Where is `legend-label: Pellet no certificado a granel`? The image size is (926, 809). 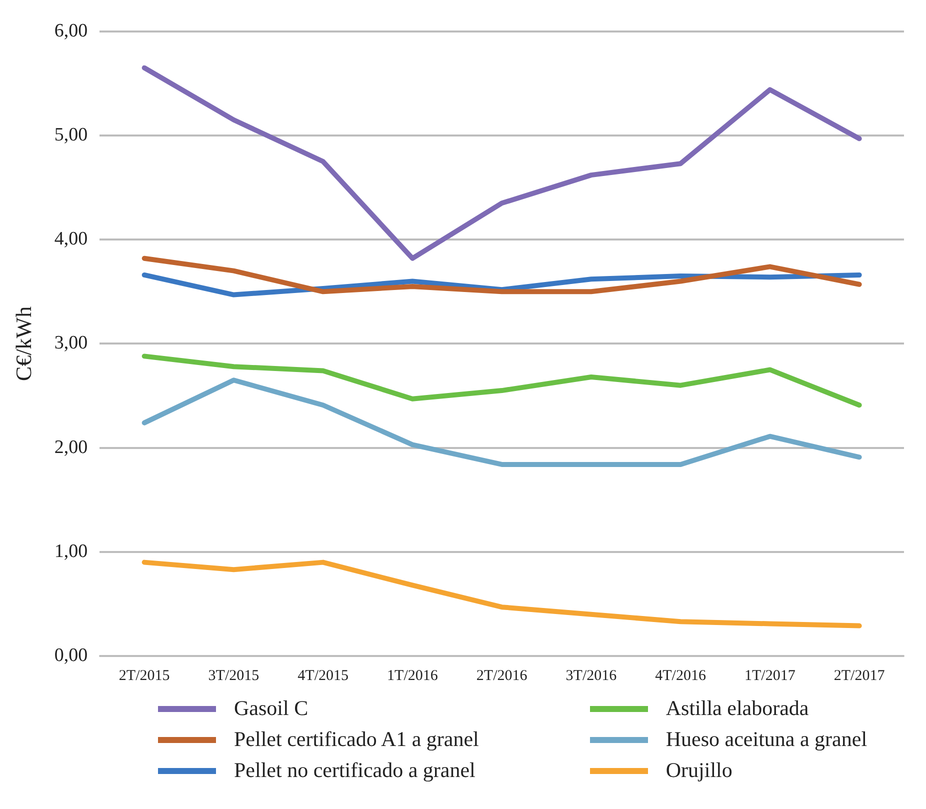
legend-label: Pellet no certificado a granel is located at coordinates (355, 770).